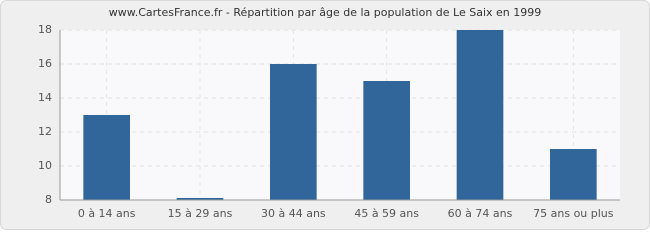 The image size is (650, 240). I want to click on x-tick-label: 75 ans ou plus, so click(573, 213).